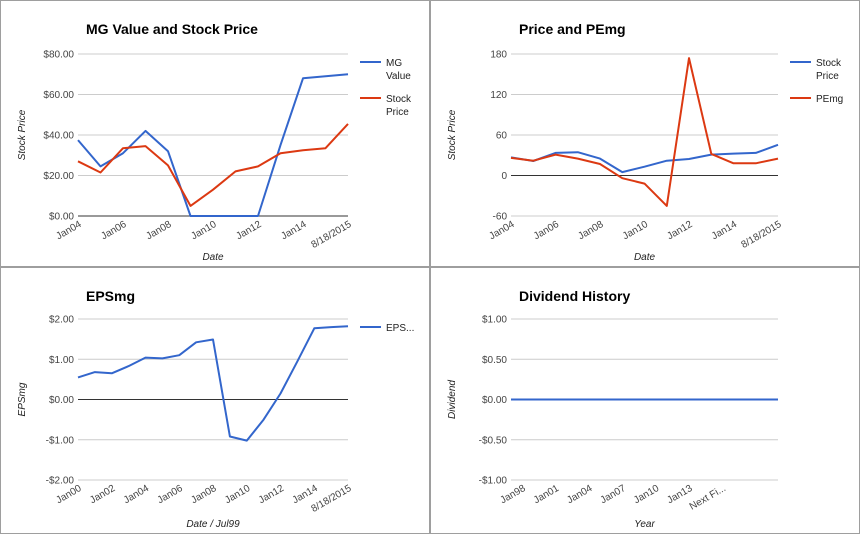  Describe the element at coordinates (58, 136) in the screenshot. I see `y-tick-label: $40.00` at that location.